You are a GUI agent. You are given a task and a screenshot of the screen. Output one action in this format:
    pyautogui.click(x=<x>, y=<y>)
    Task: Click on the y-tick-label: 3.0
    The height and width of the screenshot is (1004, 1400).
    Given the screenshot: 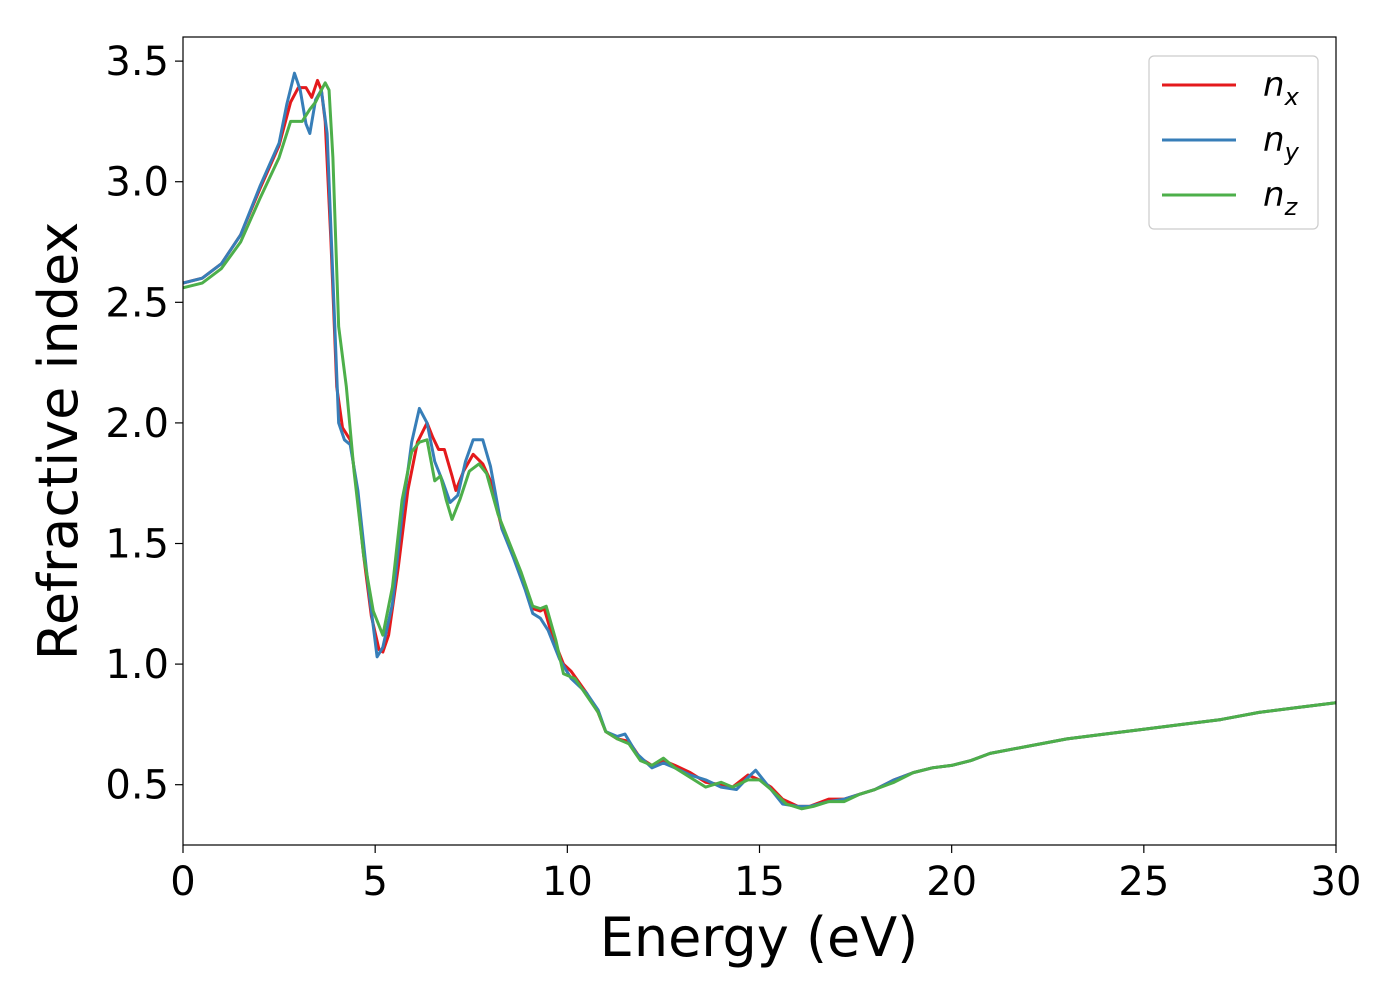 What is the action you would take?
    pyautogui.click(x=137, y=183)
    